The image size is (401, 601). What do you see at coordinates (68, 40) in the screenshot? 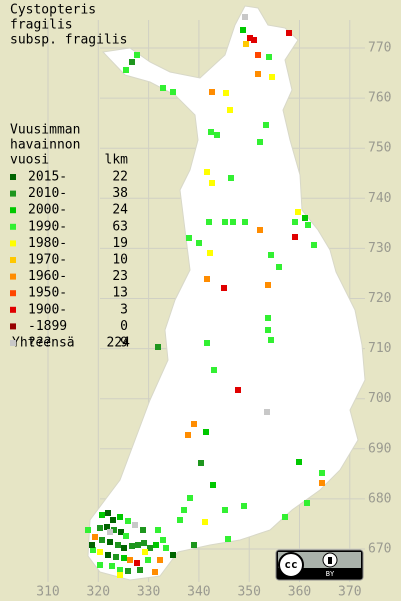
I see `title: subsp. fragilis` at bounding box center [68, 40].